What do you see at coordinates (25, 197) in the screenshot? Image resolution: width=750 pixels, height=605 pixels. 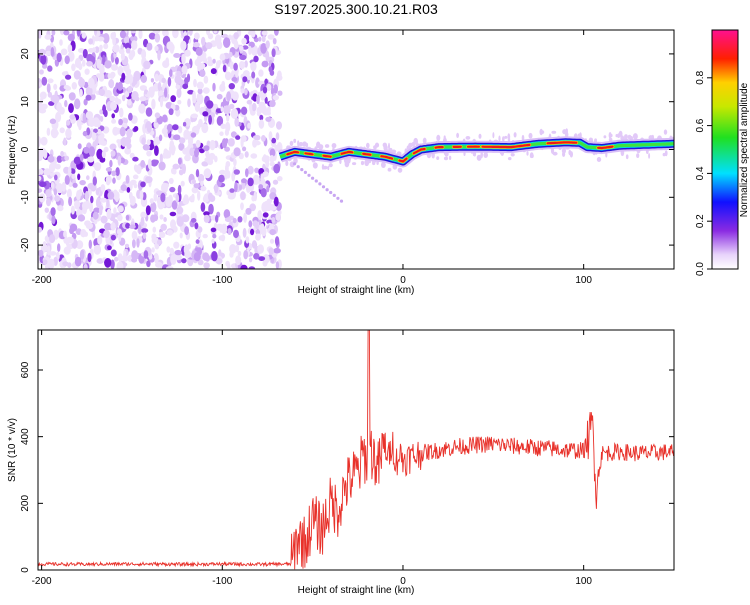 I see `y-tick-label: -10` at bounding box center [25, 197].